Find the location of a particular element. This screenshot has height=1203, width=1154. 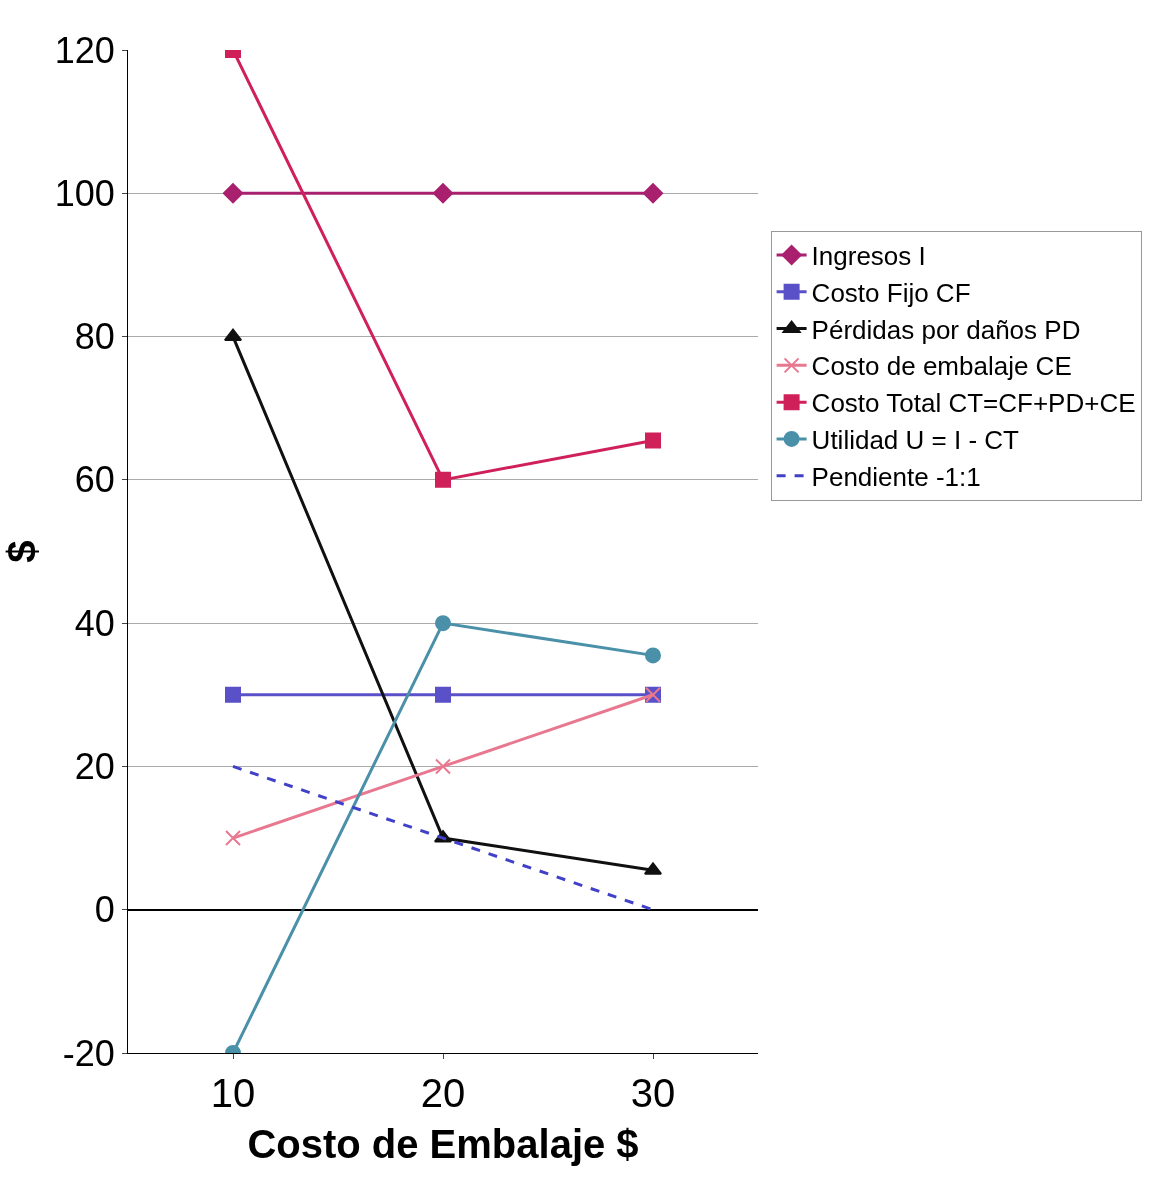

y-tick-label: 60 is located at coordinates (94, 480).